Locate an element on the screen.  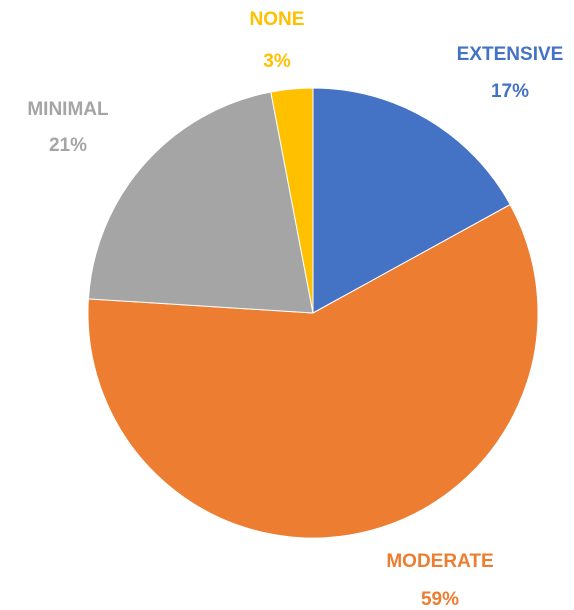
slice-category-label: MINIMAL is located at coordinates (68, 109).